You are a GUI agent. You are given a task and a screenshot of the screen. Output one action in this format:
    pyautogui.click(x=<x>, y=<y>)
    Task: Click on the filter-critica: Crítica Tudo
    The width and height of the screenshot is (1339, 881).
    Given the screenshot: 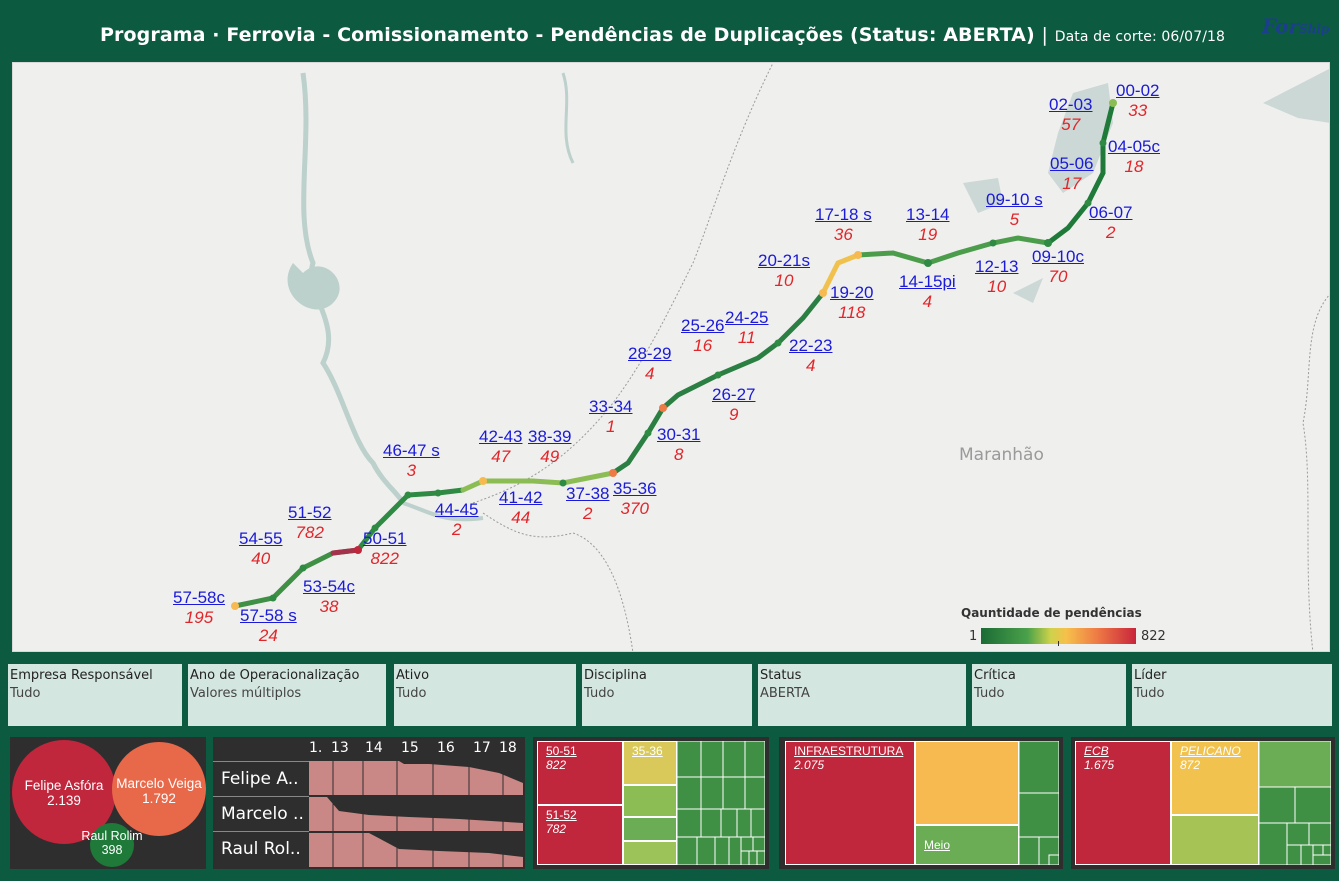 What is the action you would take?
    pyautogui.click(x=1049, y=695)
    